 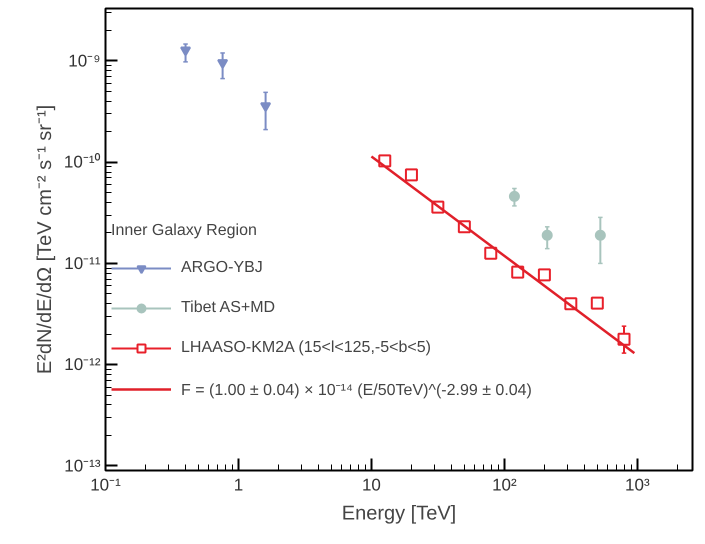 I want to click on x-axis-title: Energy [TeV], so click(x=399, y=513).